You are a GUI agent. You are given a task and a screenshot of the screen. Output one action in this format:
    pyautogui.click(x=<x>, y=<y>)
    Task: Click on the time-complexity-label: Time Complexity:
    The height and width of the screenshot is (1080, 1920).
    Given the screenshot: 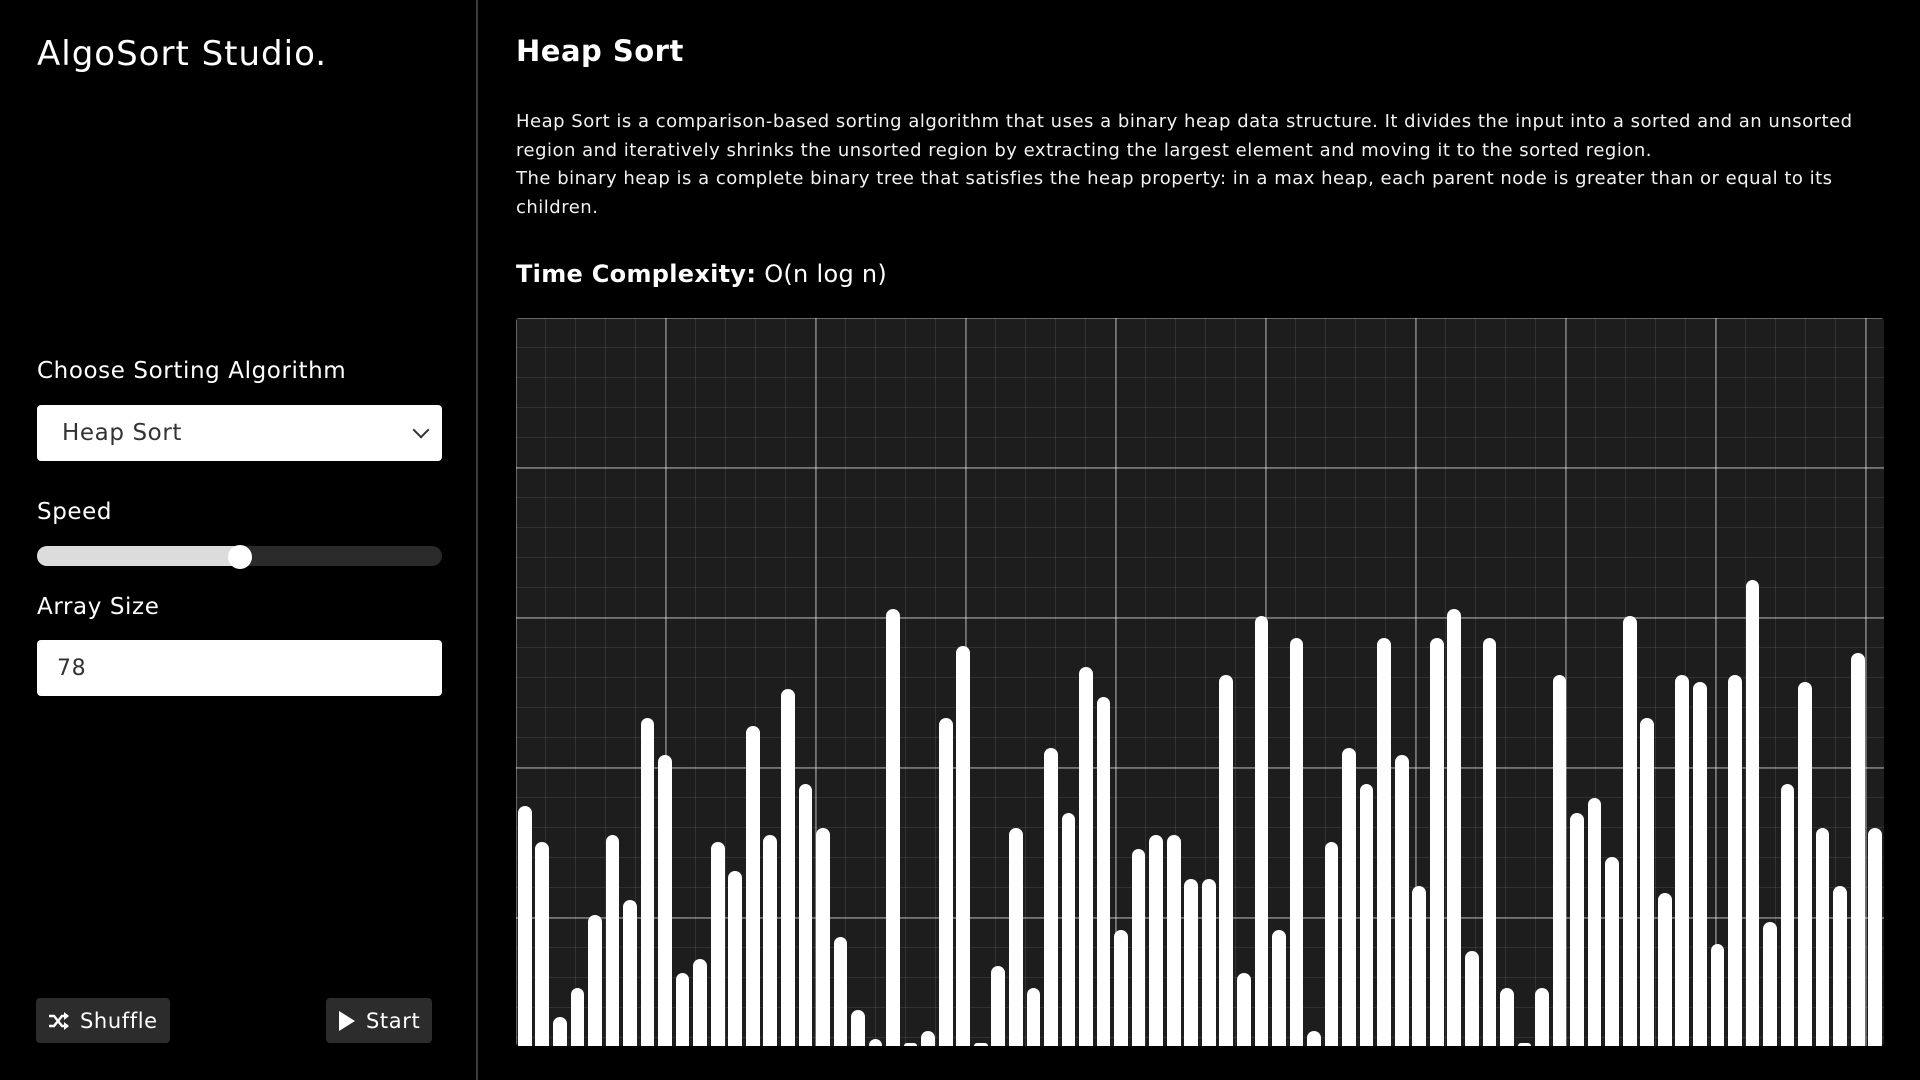 What is the action you would take?
    pyautogui.click(x=636, y=274)
    